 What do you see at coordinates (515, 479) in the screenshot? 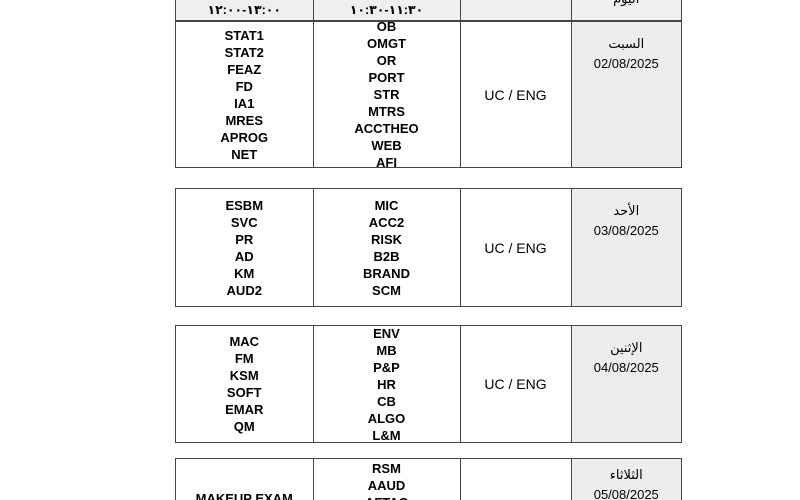
I see `exam-mode-cell` at bounding box center [515, 479].